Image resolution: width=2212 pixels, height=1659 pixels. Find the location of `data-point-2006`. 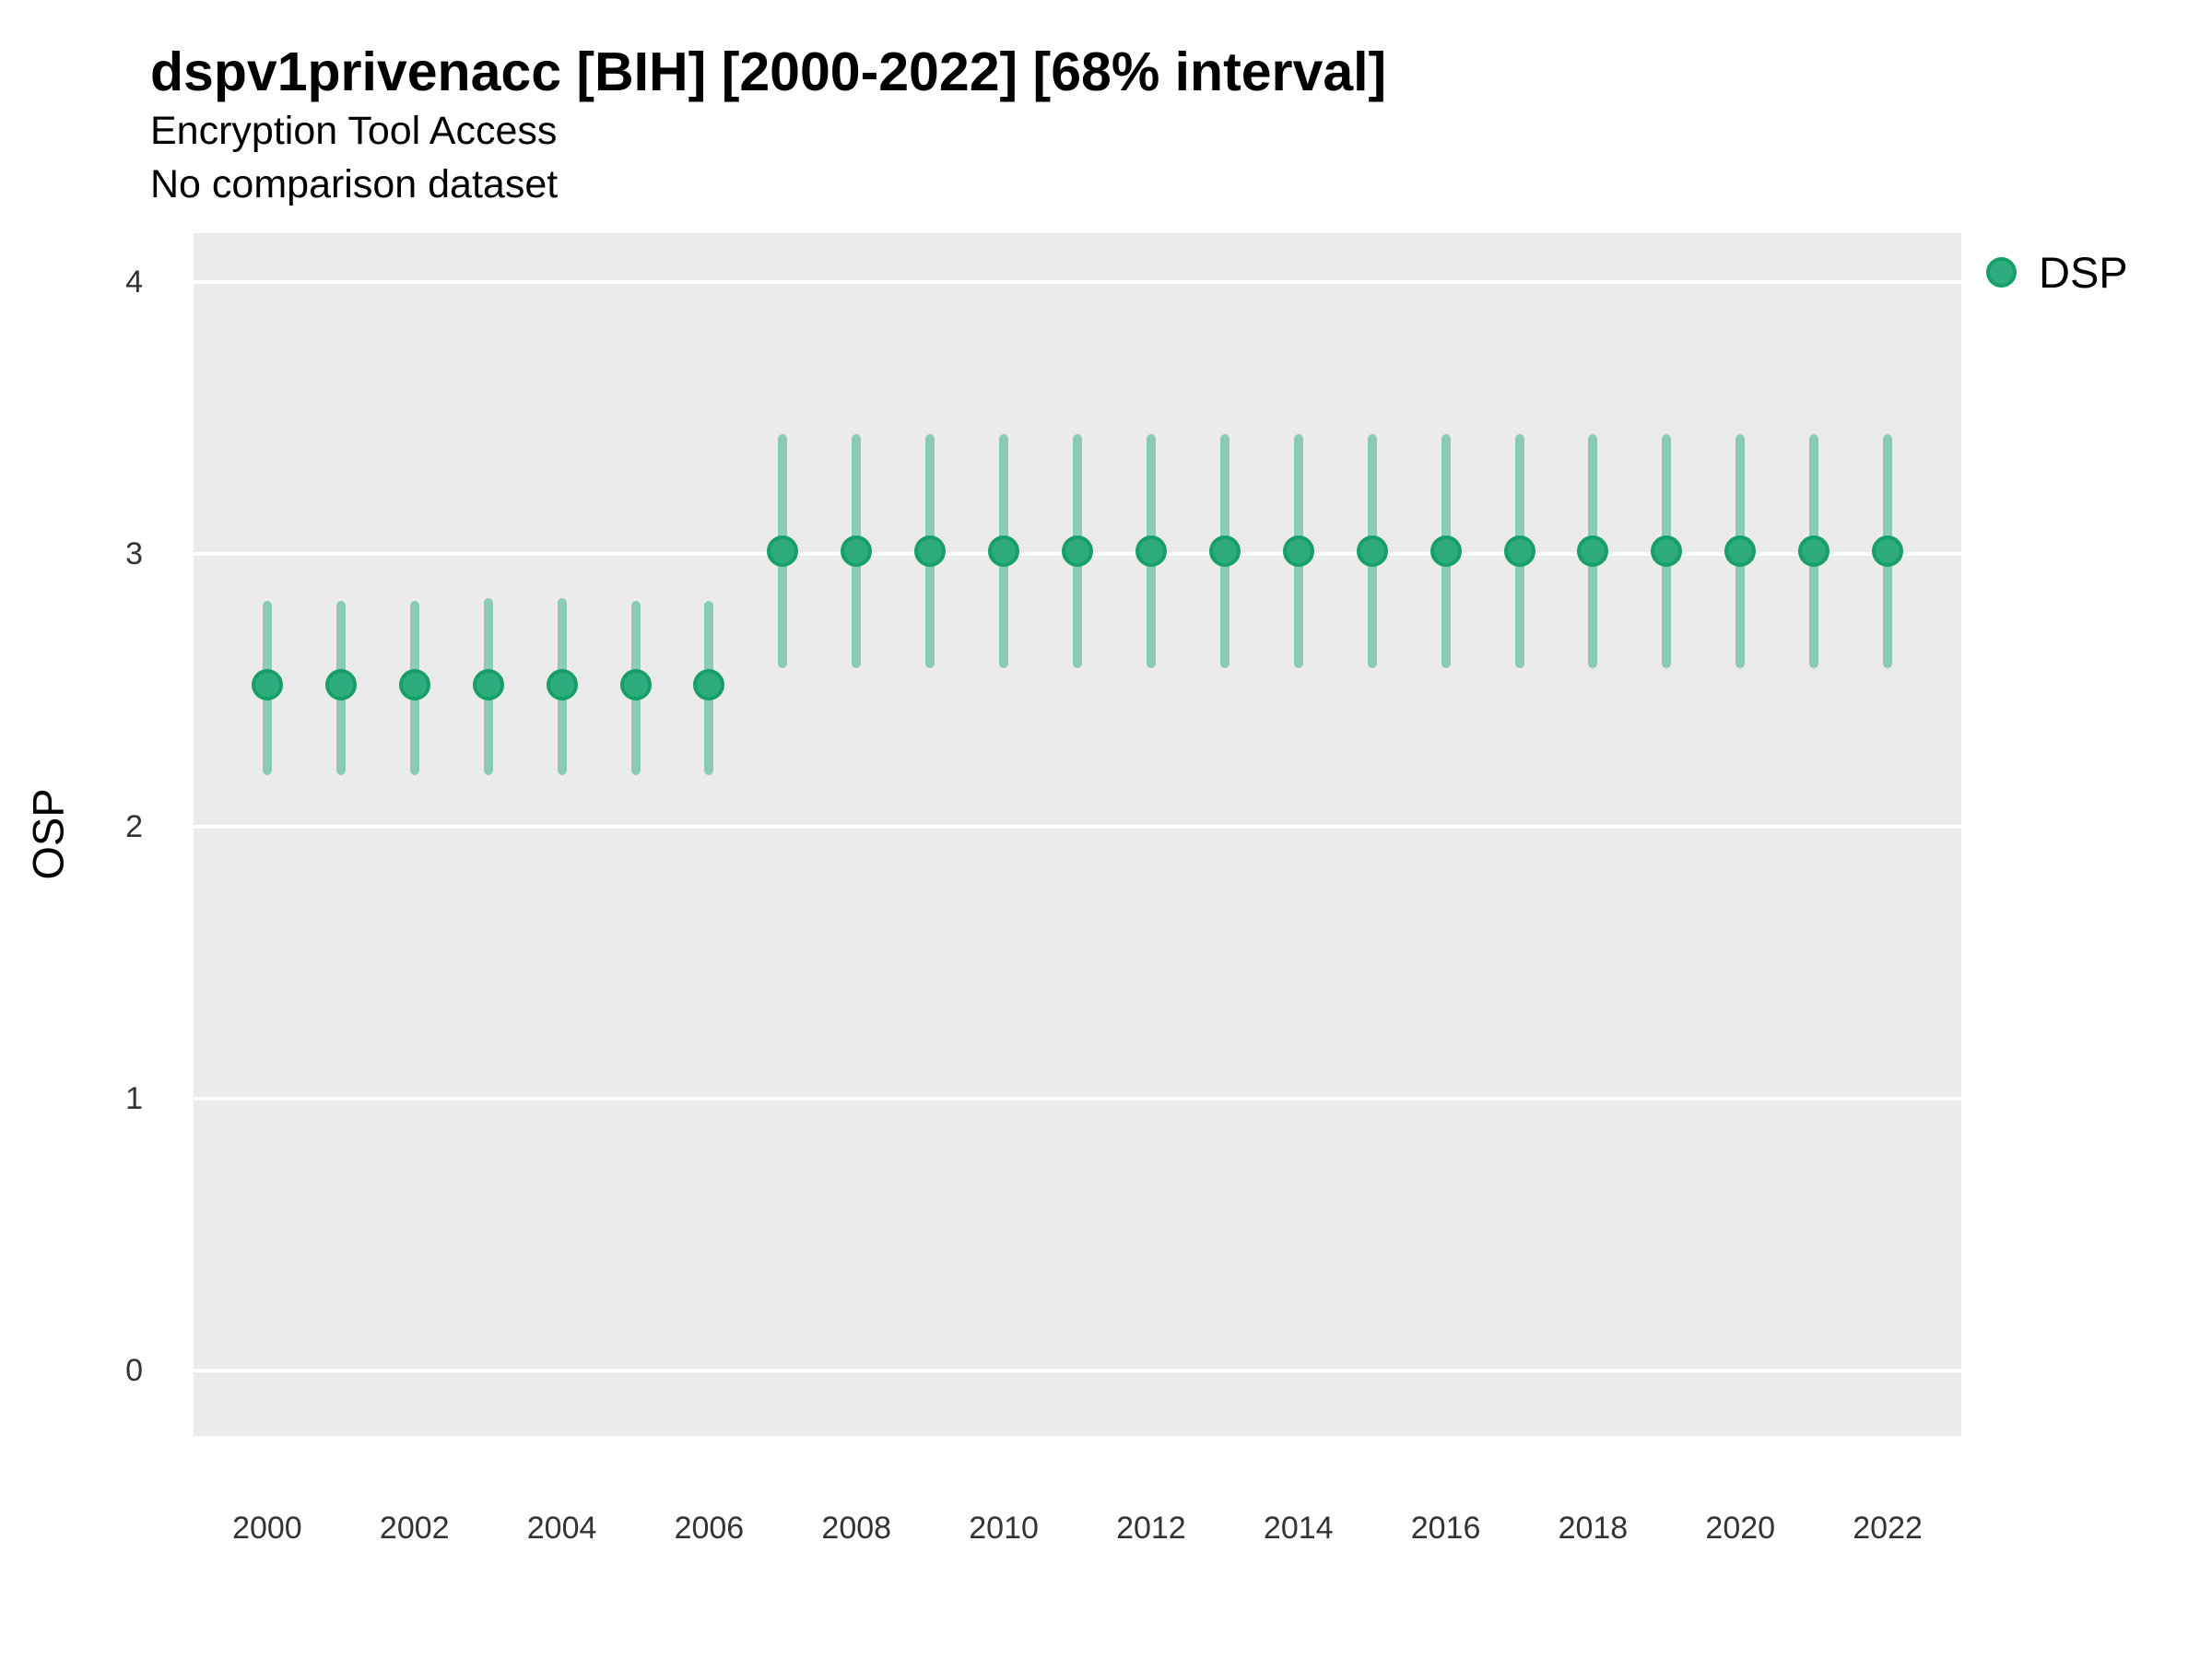

data-point-2006 is located at coordinates (709, 685).